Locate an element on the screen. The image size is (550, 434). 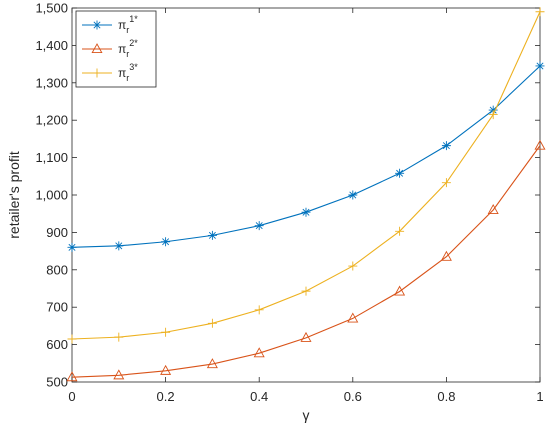
x-tick-label: 0.4 is located at coordinates (259, 396).